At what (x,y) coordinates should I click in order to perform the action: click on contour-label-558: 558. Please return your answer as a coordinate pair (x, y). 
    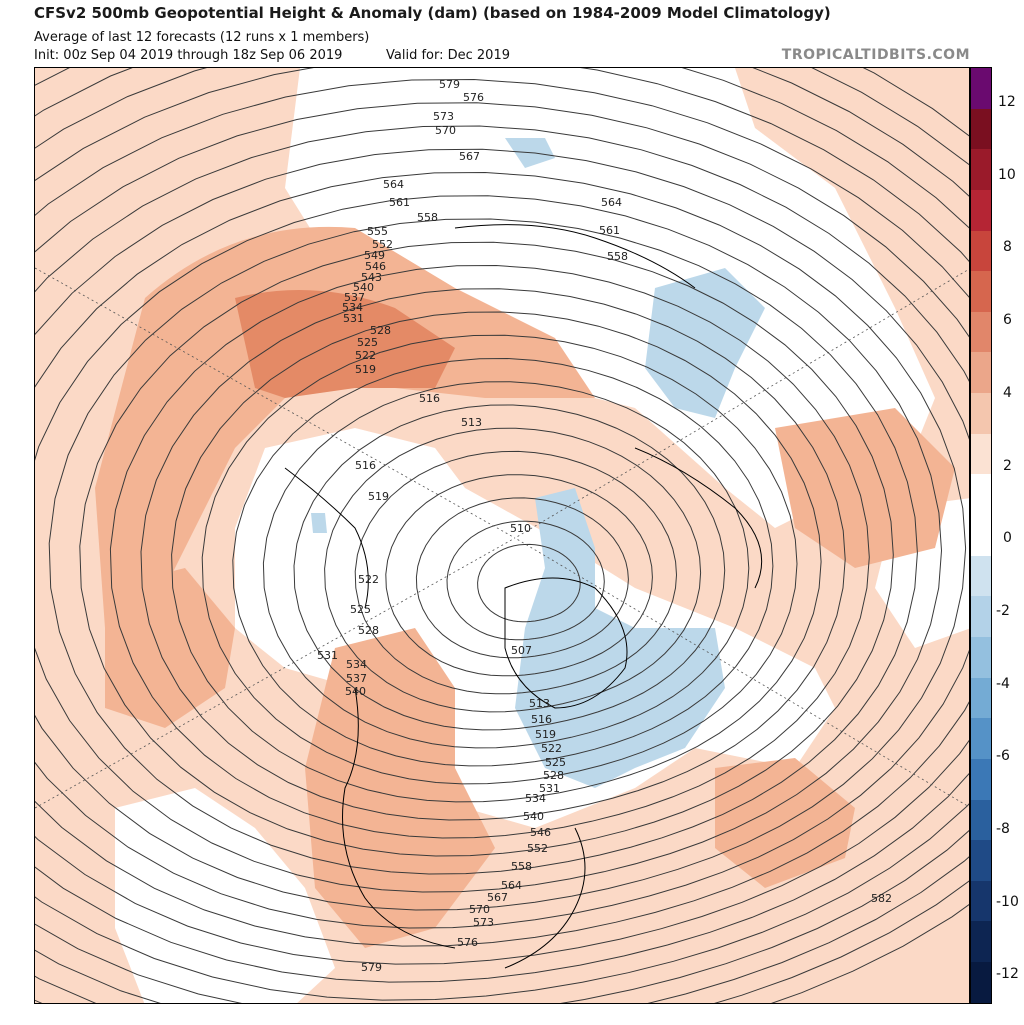
    Looking at the image, I should click on (427, 217).